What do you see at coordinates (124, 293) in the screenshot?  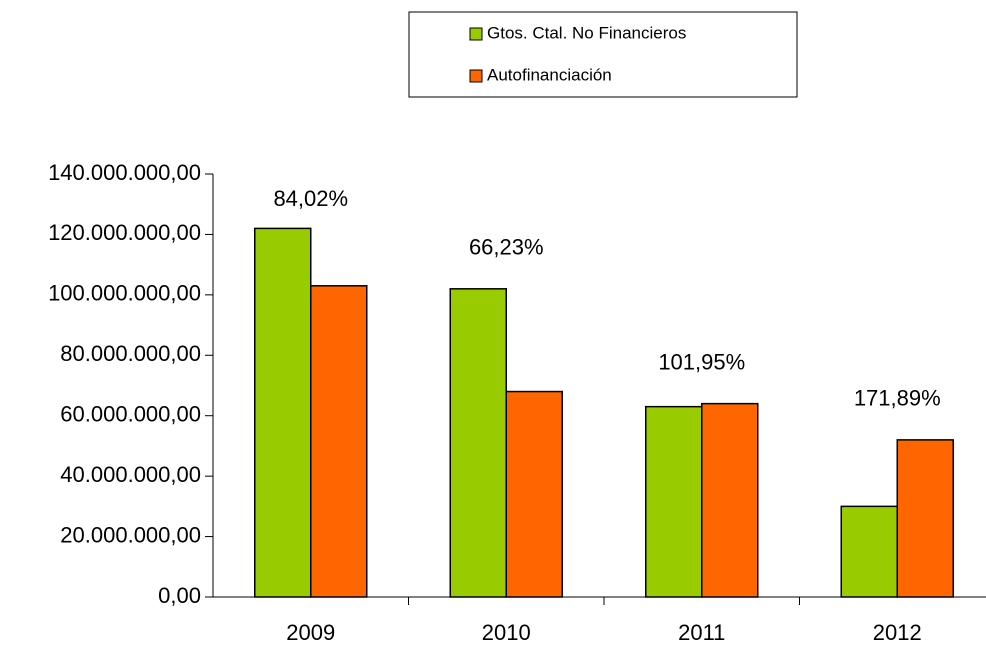 I see `y-tick-label: 100.000.000,00` at bounding box center [124, 293].